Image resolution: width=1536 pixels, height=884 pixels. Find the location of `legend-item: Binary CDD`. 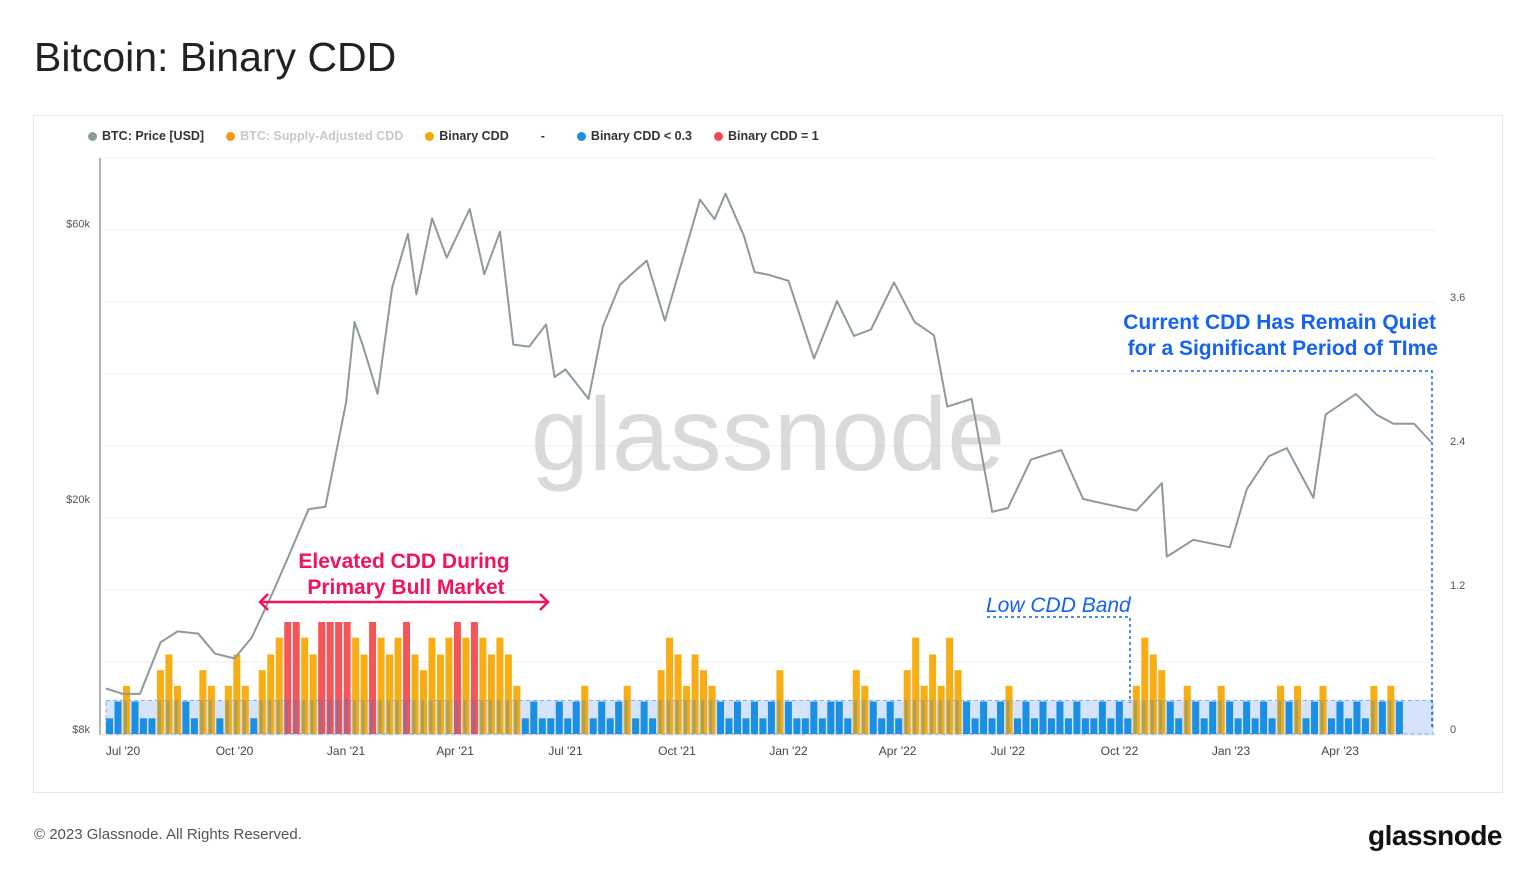

legend-item: Binary CDD is located at coordinates (467, 136).